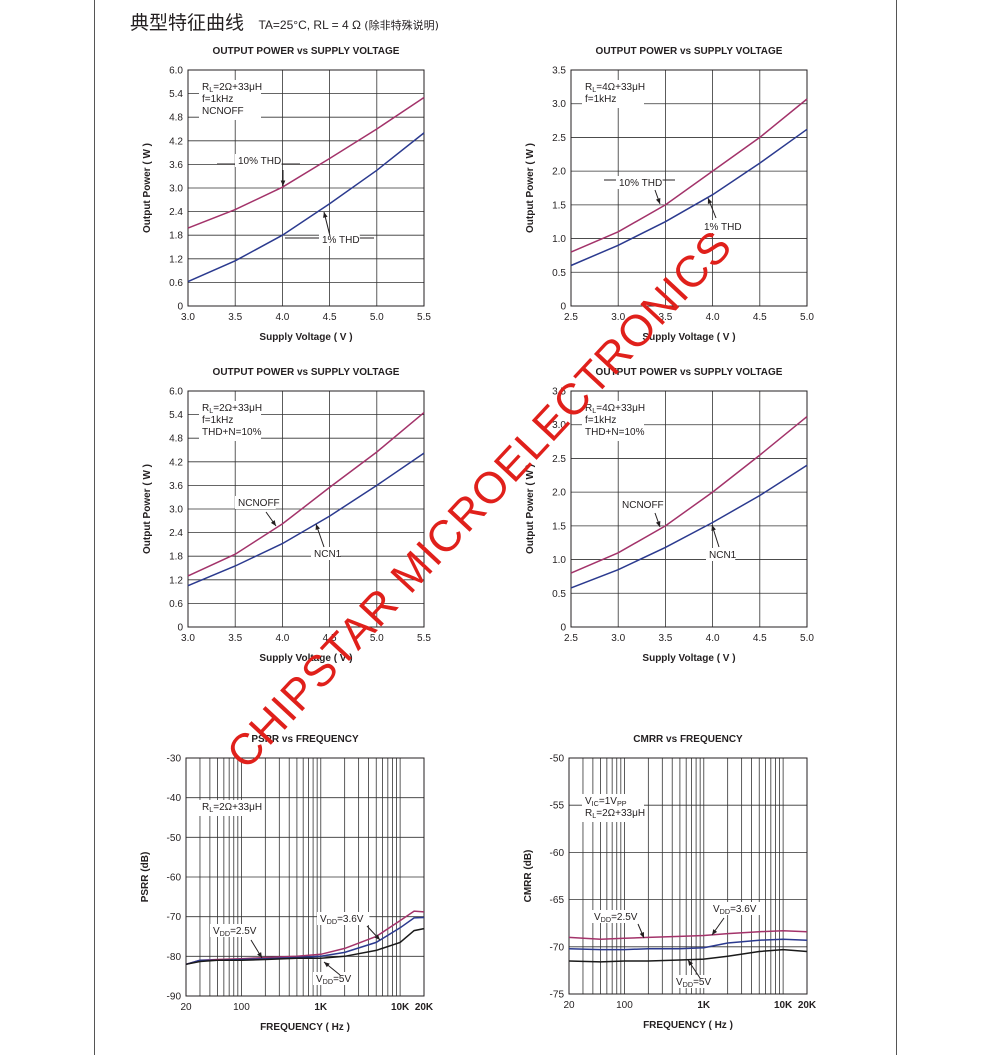  Describe the element at coordinates (688, 739) in the screenshot. I see `chart-title: CMRR vs FREQUENCY` at that location.